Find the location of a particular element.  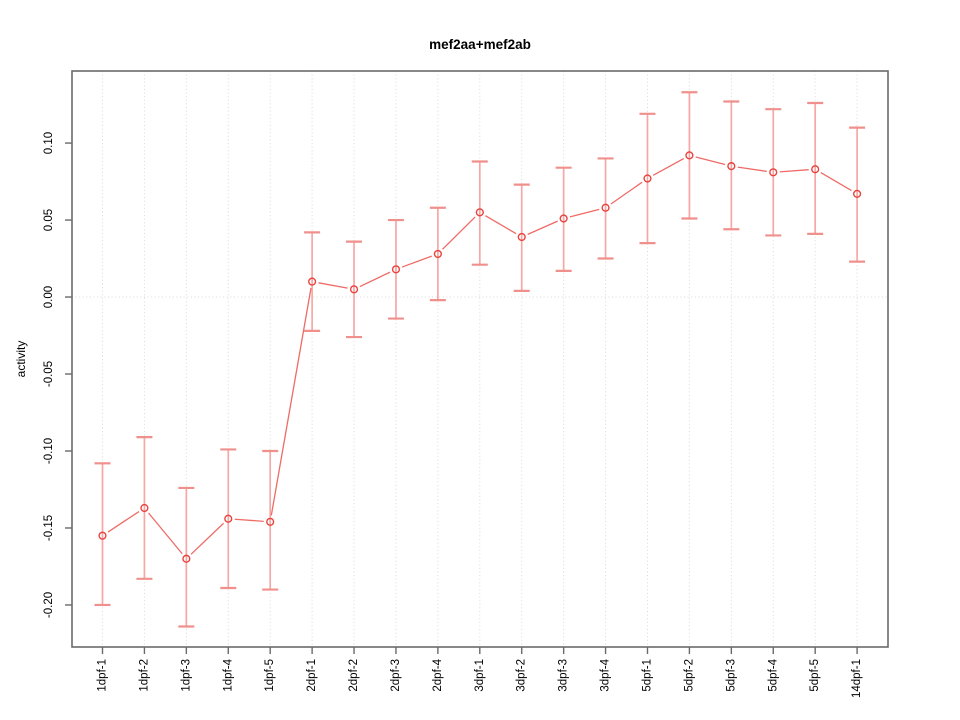

chart-title: mef2aa+mef2ab is located at coordinates (480, 44).